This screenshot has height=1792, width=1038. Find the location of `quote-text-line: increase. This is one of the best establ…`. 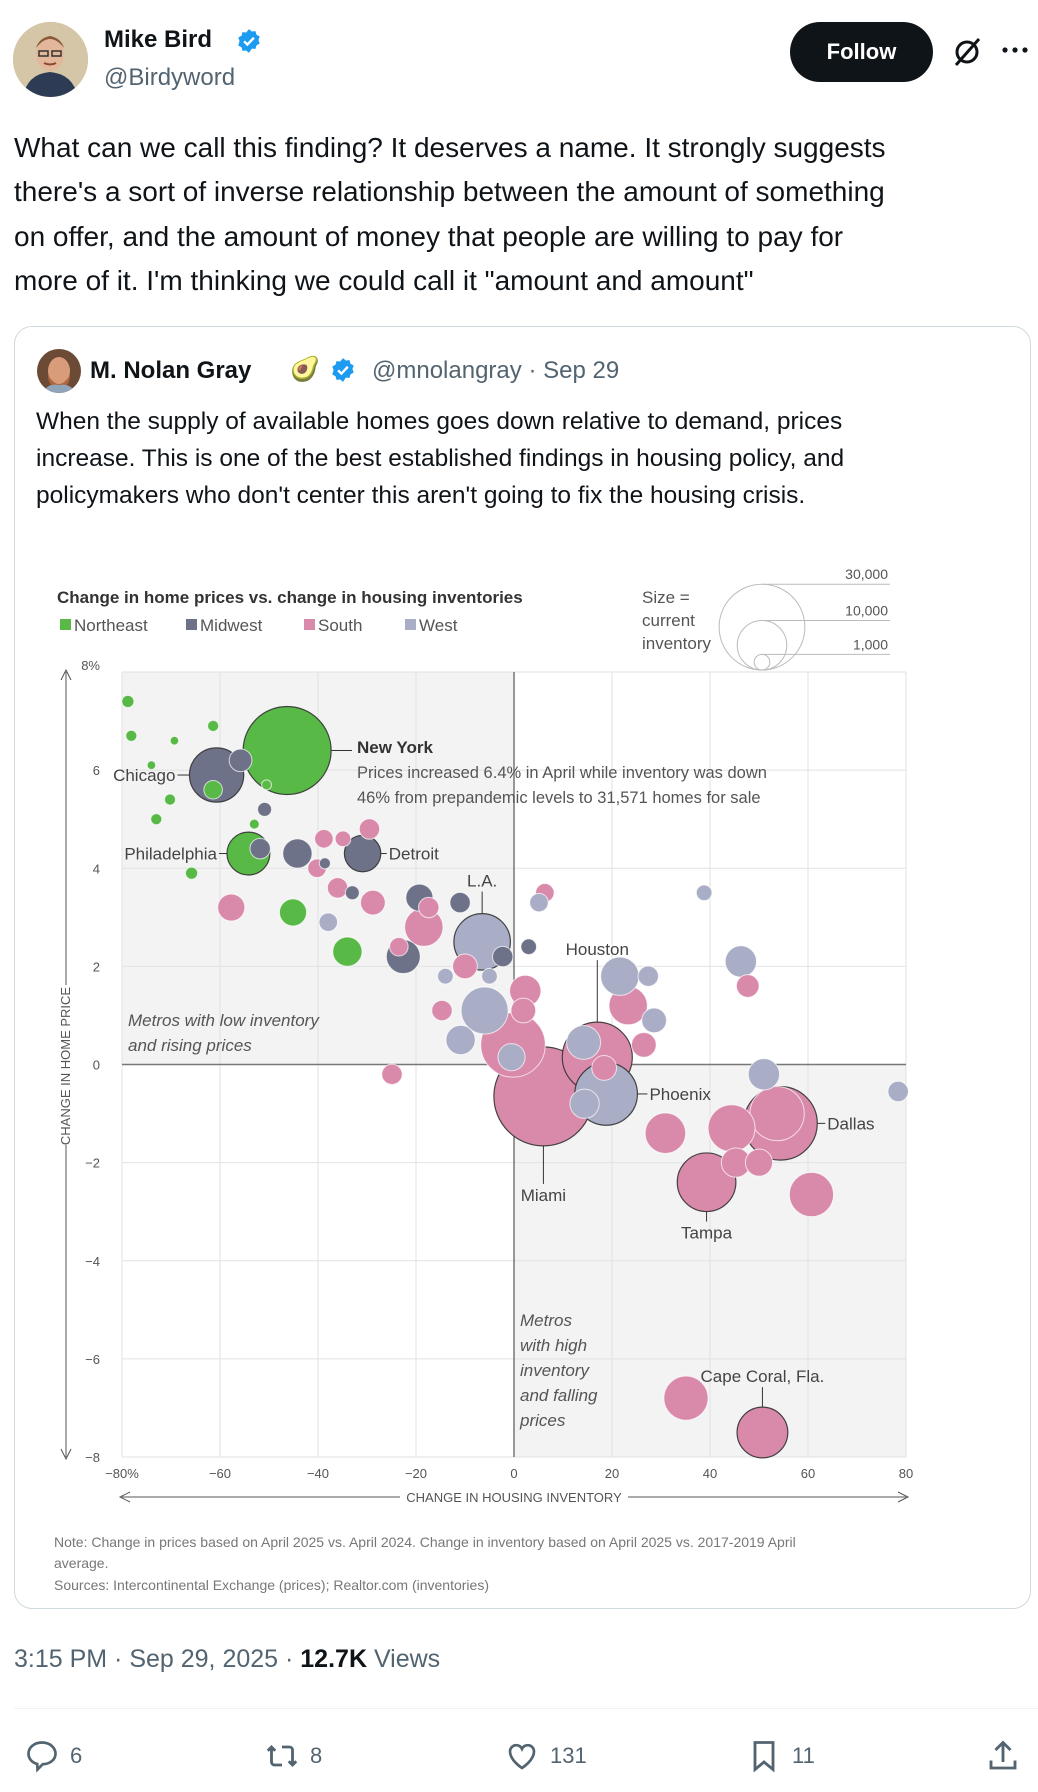

quote-text-line: increase. This is one of the best establ… is located at coordinates (440, 458).